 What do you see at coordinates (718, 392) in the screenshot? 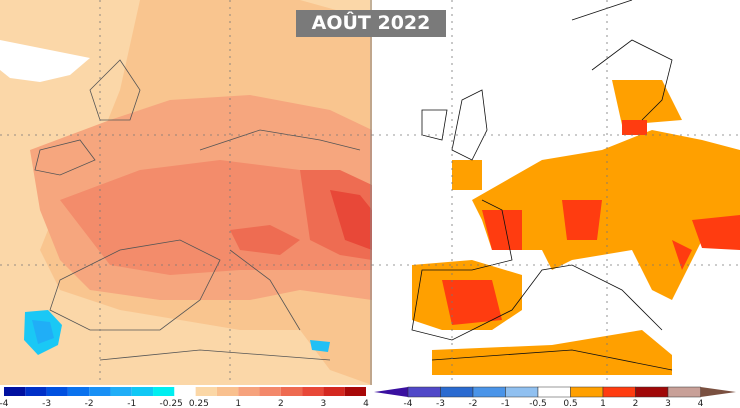
I see `colorbar-extend-high` at bounding box center [718, 392].